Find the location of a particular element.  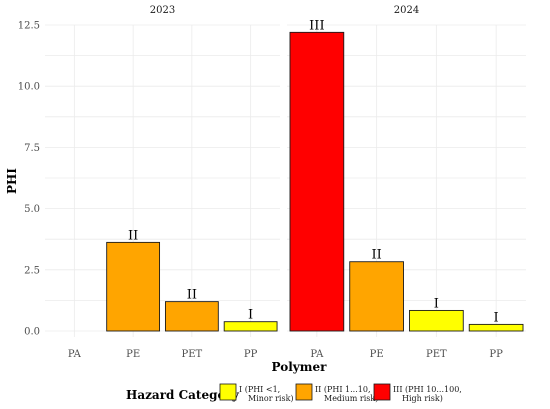

legend-label: II (PHI 1...10, is located at coordinates (343, 389).